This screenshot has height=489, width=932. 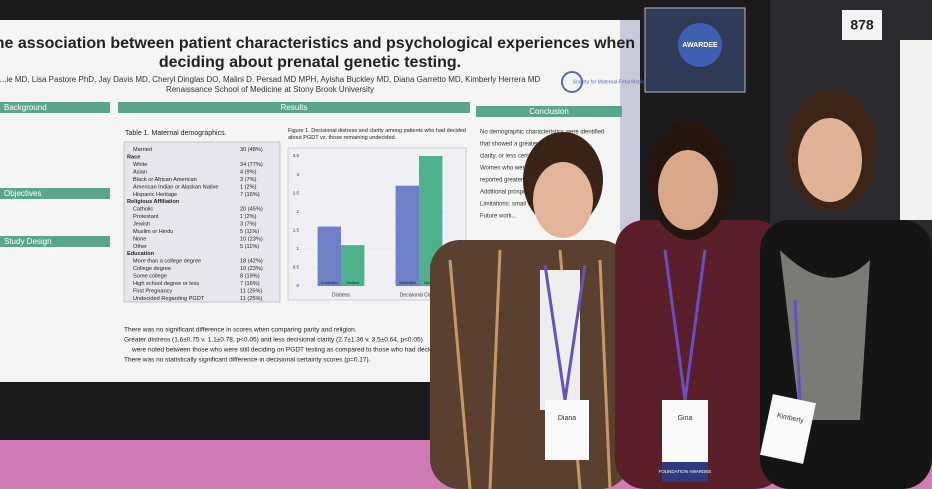 What do you see at coordinates (165, 180) in the screenshot?
I see `table-cell: Black or African American` at bounding box center [165, 180].